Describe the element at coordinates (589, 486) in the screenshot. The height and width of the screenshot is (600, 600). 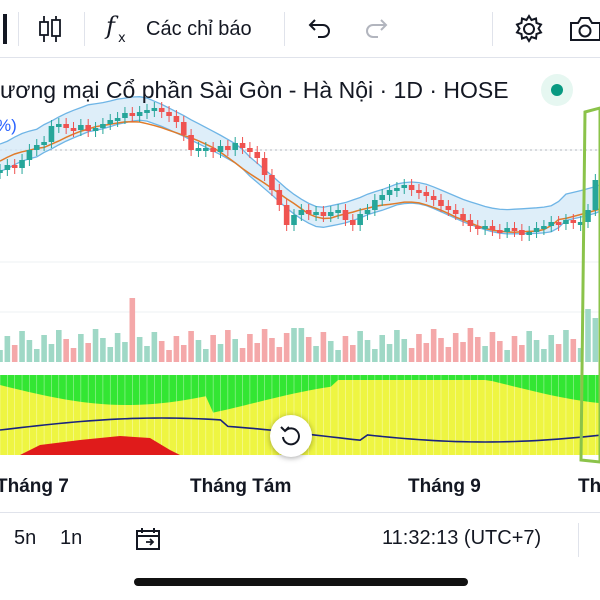
I see `month-label-october: Th` at that location.